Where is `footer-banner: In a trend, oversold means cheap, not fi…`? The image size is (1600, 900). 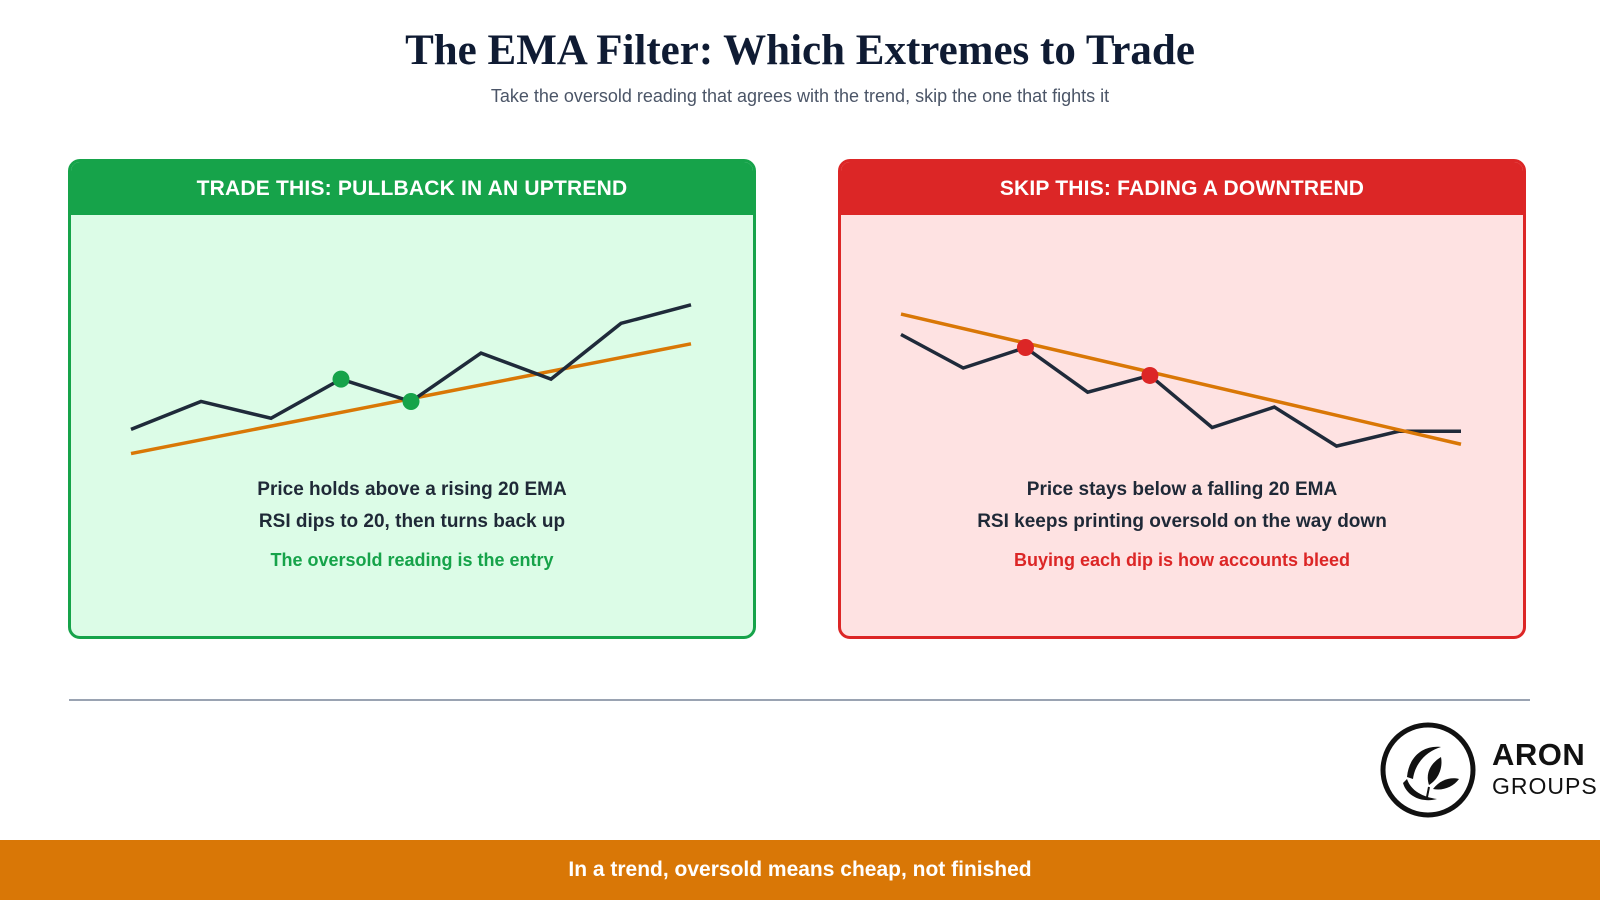 footer-banner: In a trend, oversold means cheap, not fi… is located at coordinates (800, 870).